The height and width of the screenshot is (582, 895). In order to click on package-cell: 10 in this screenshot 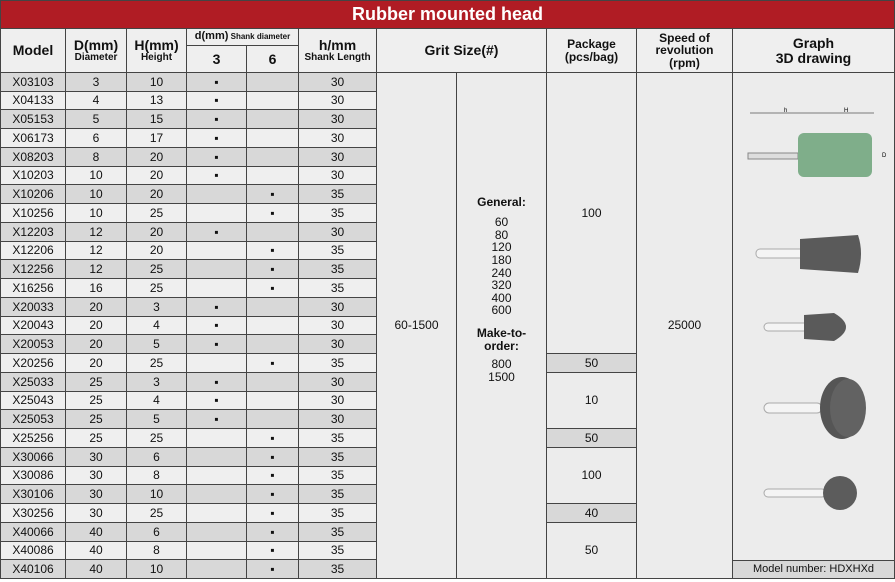, I will do `click(591, 400)`.